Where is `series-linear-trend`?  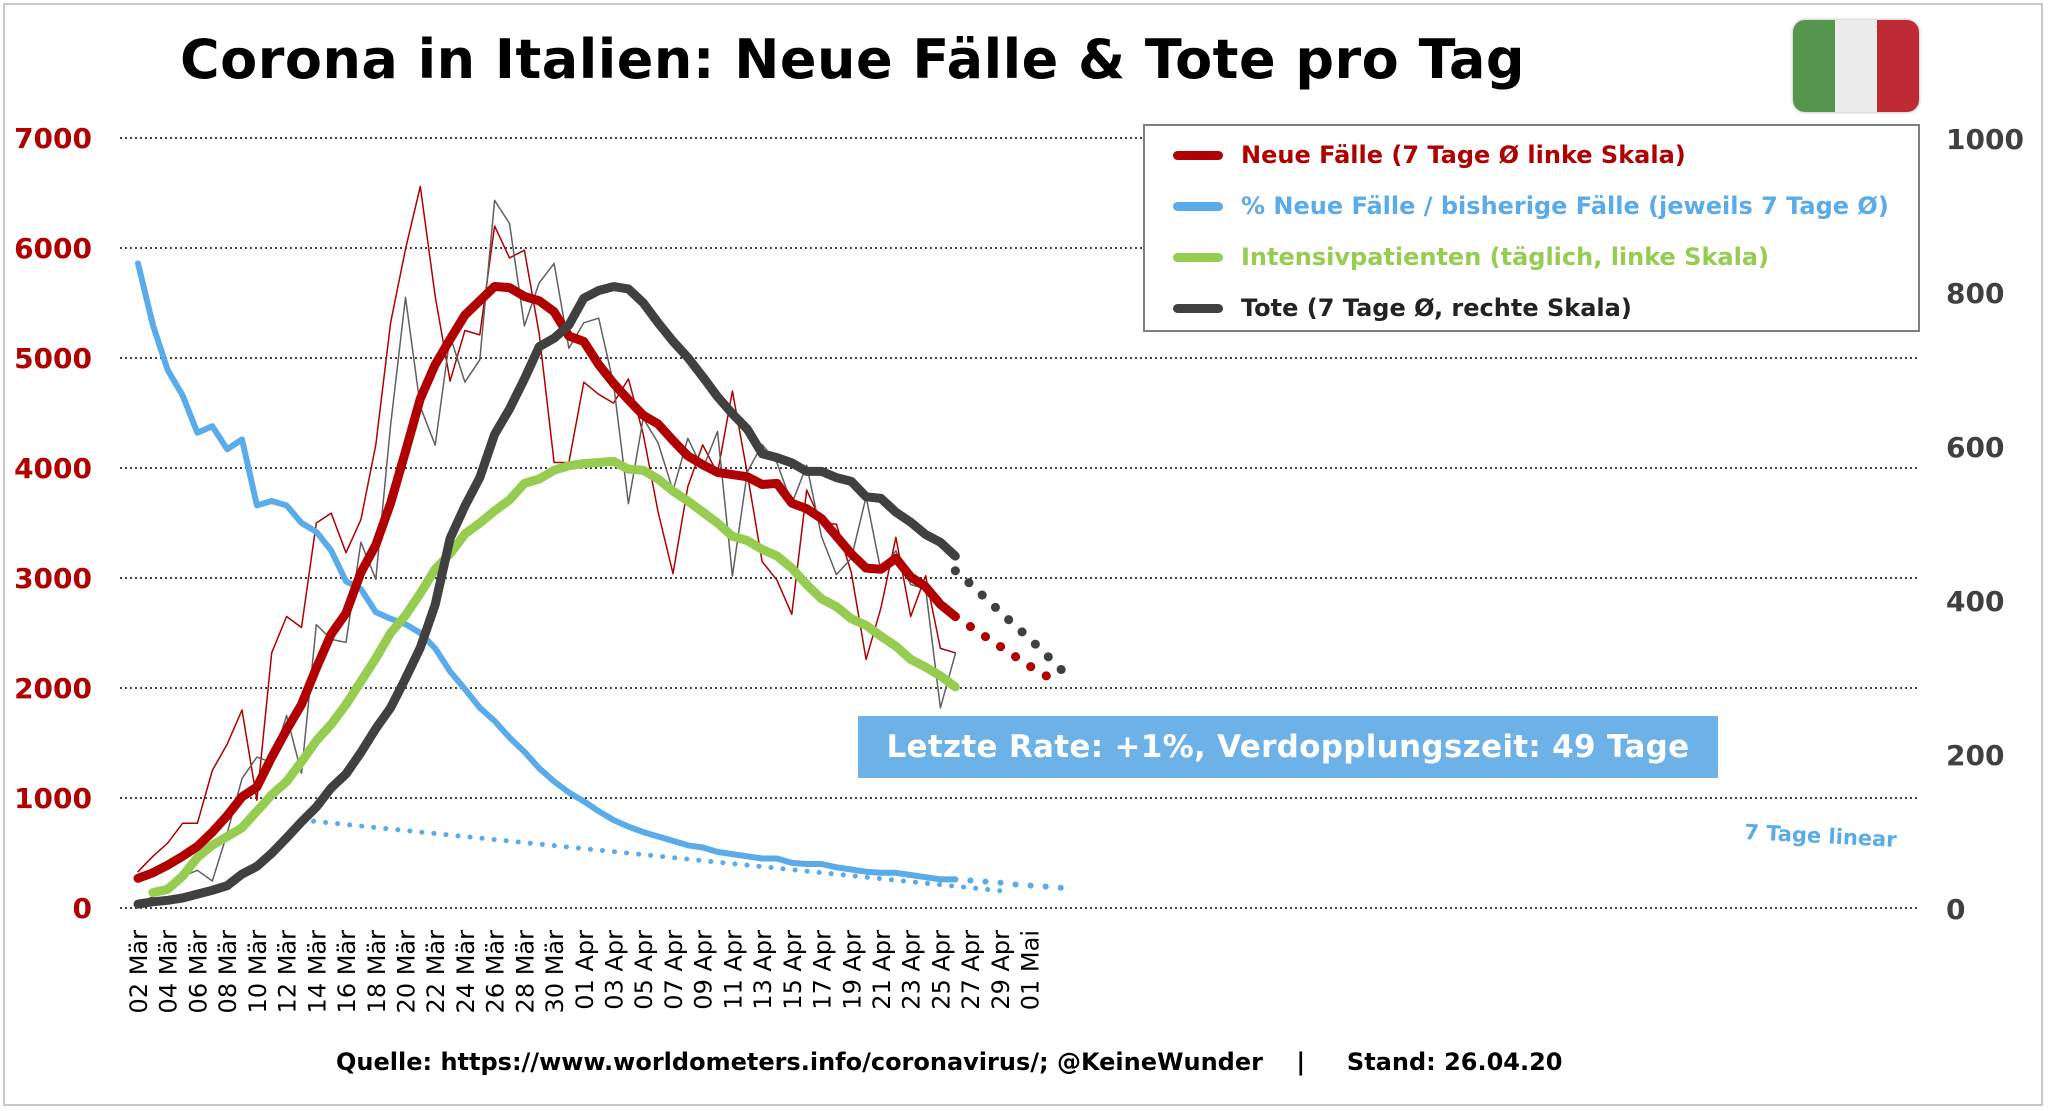 series-linear-trend is located at coordinates (654, 855).